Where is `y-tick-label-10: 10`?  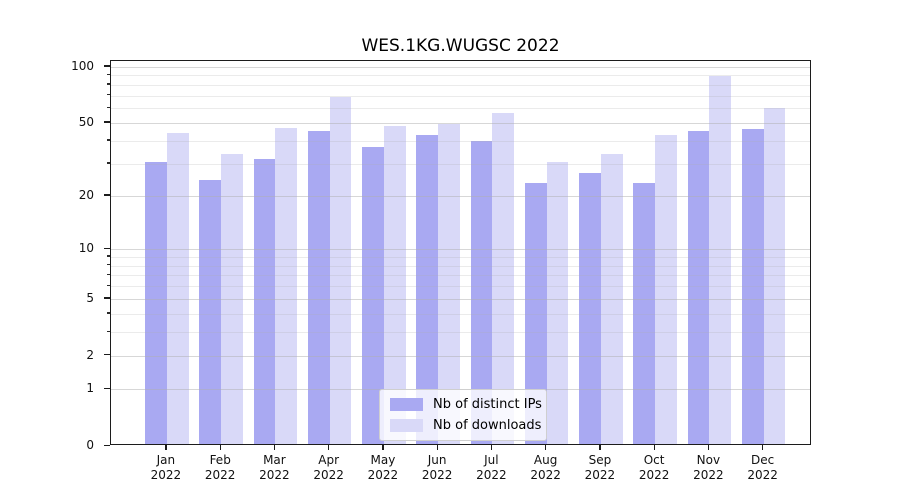 y-tick-label-10: 10 is located at coordinates (86, 248).